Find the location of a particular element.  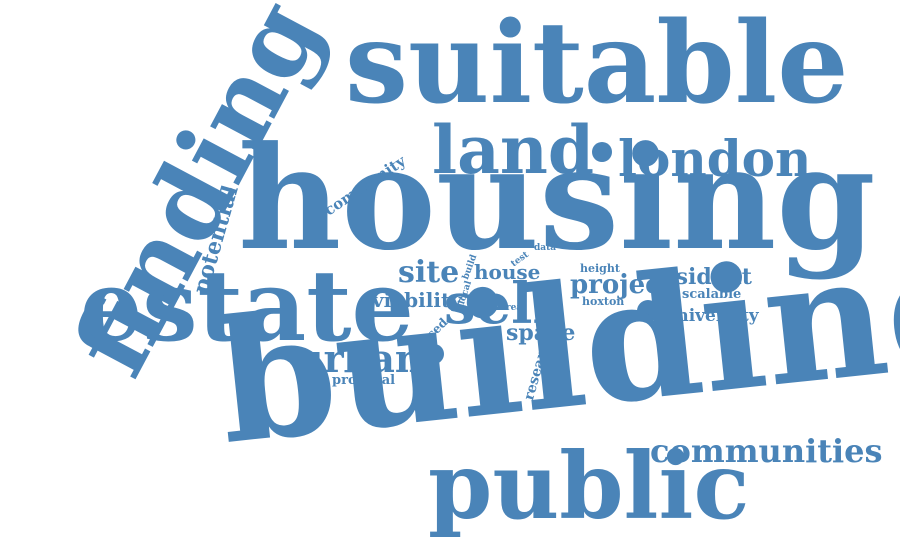

word-public: public is located at coordinates (589, 486).